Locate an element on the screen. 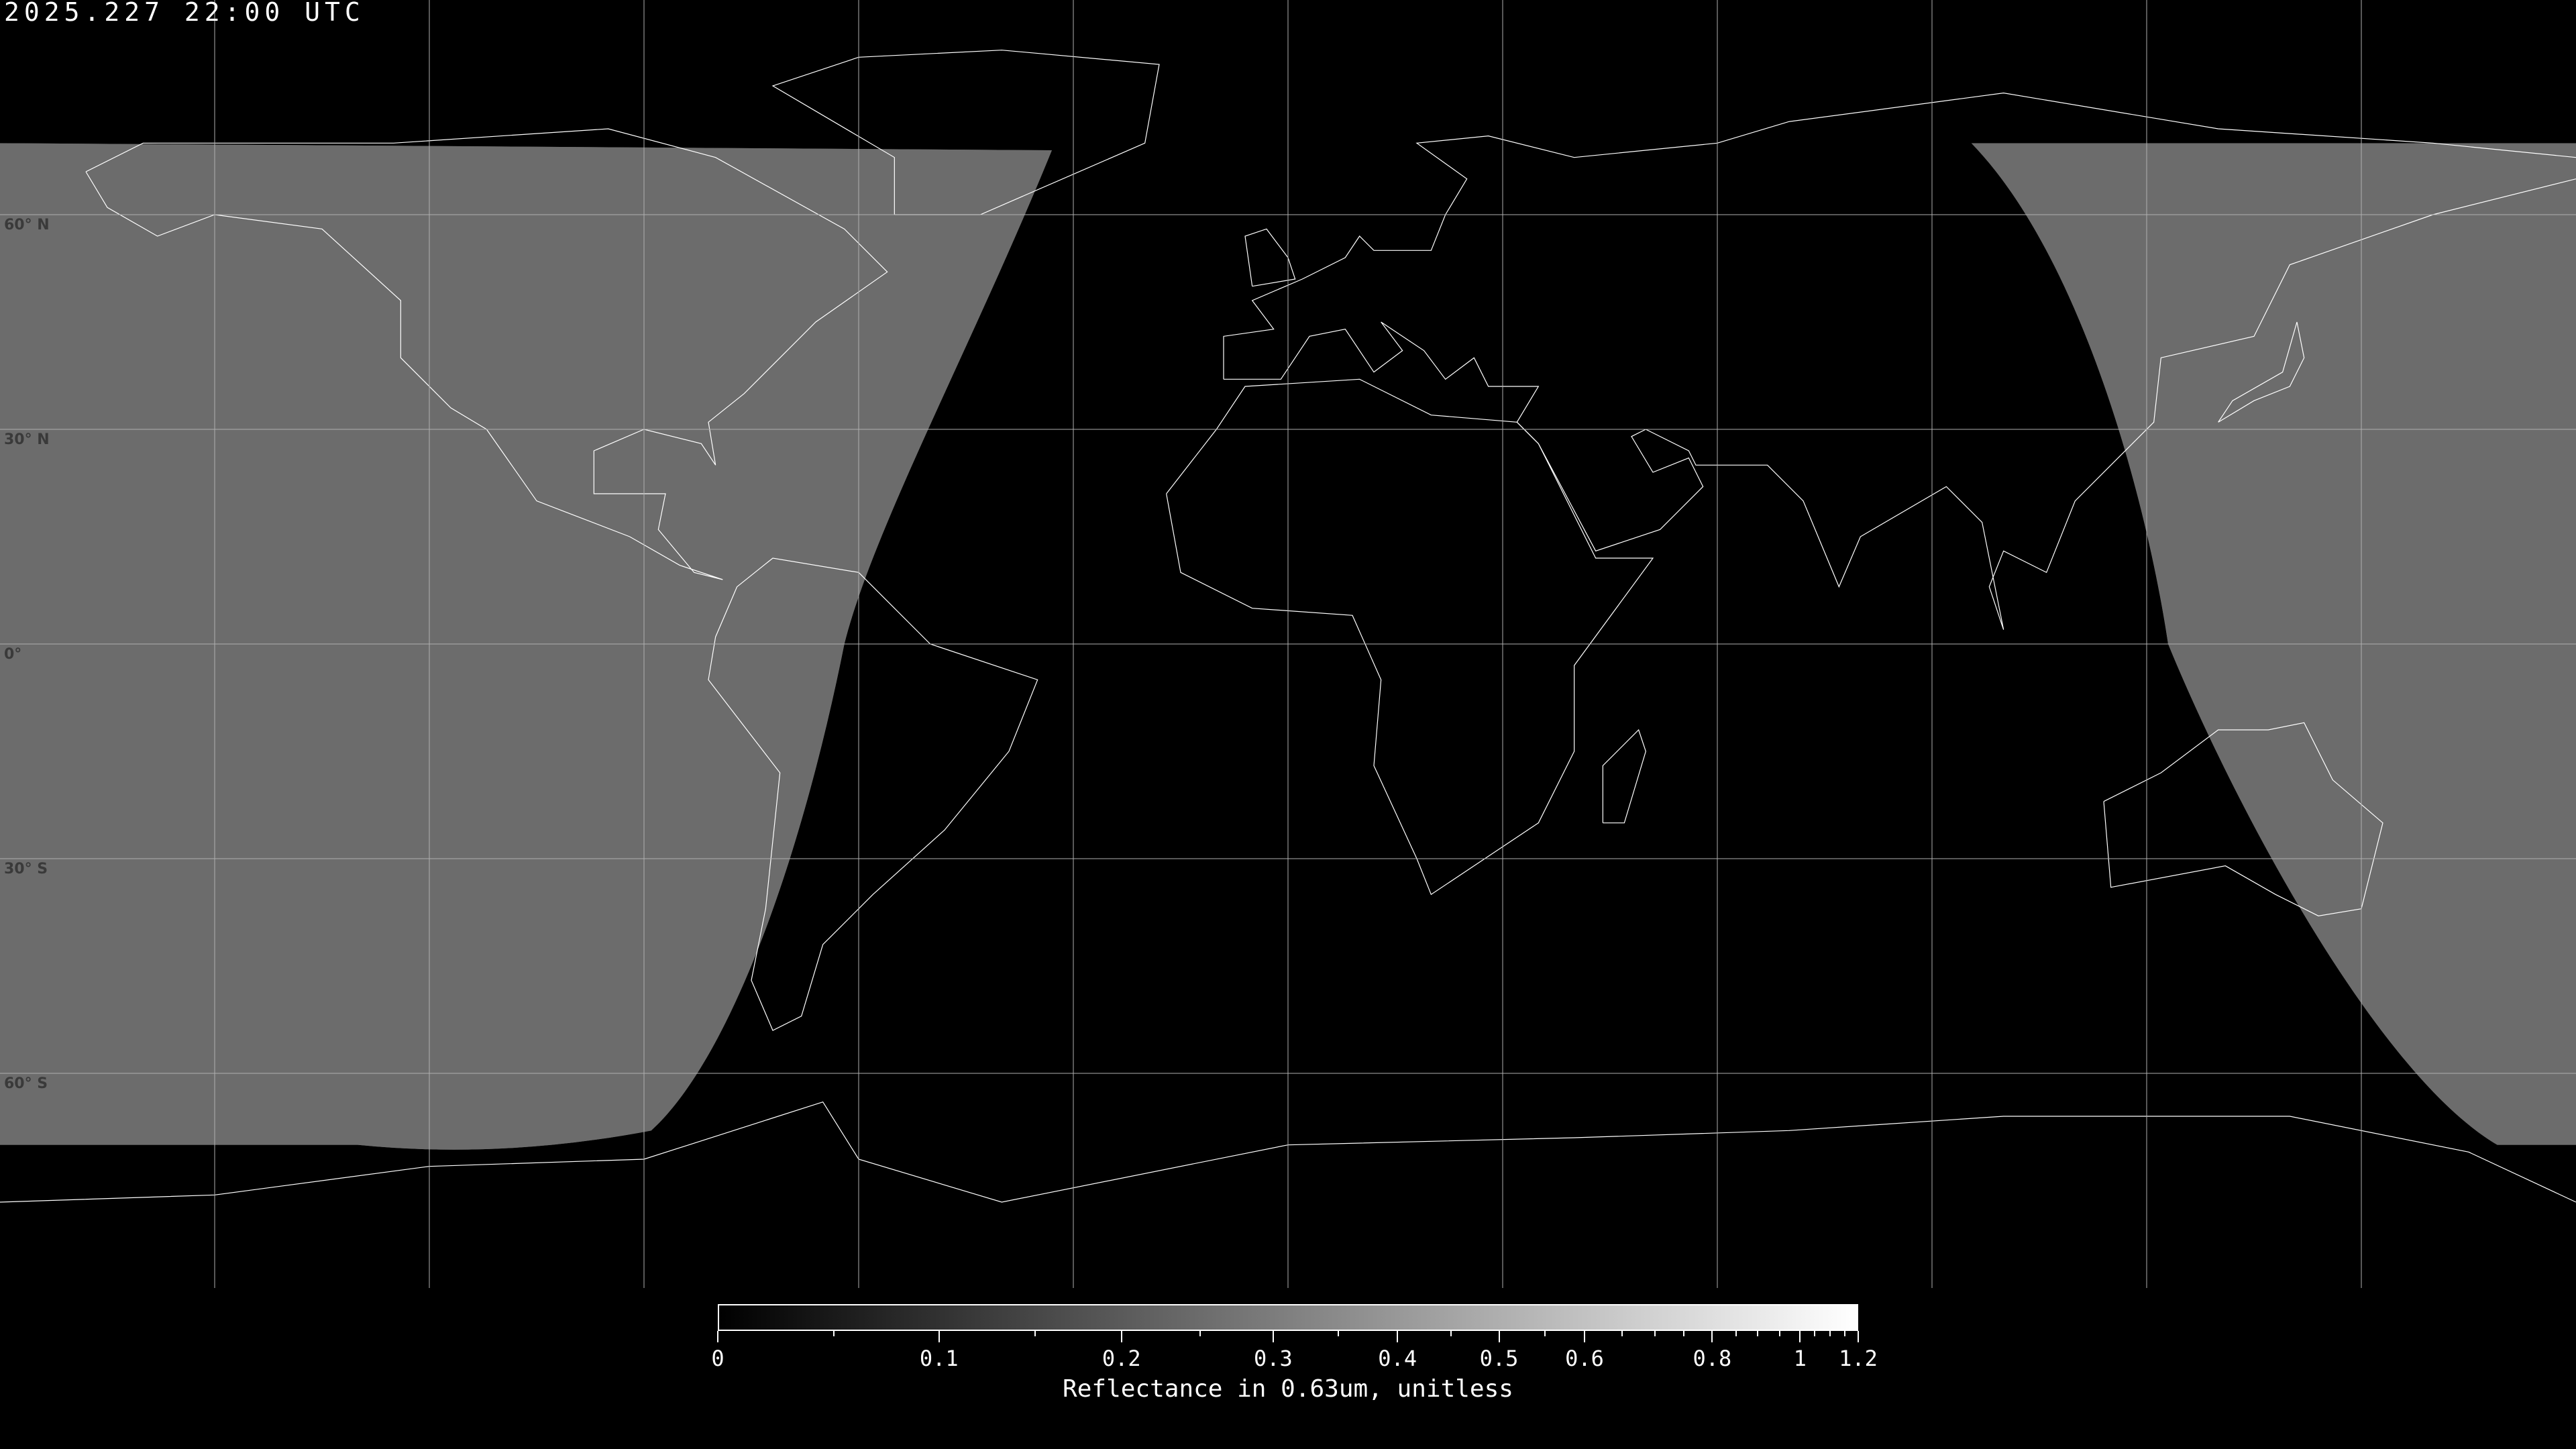 The height and width of the screenshot is (1449, 2576). timestamp: 2025.227 22:00 UTC is located at coordinates (184, 13).